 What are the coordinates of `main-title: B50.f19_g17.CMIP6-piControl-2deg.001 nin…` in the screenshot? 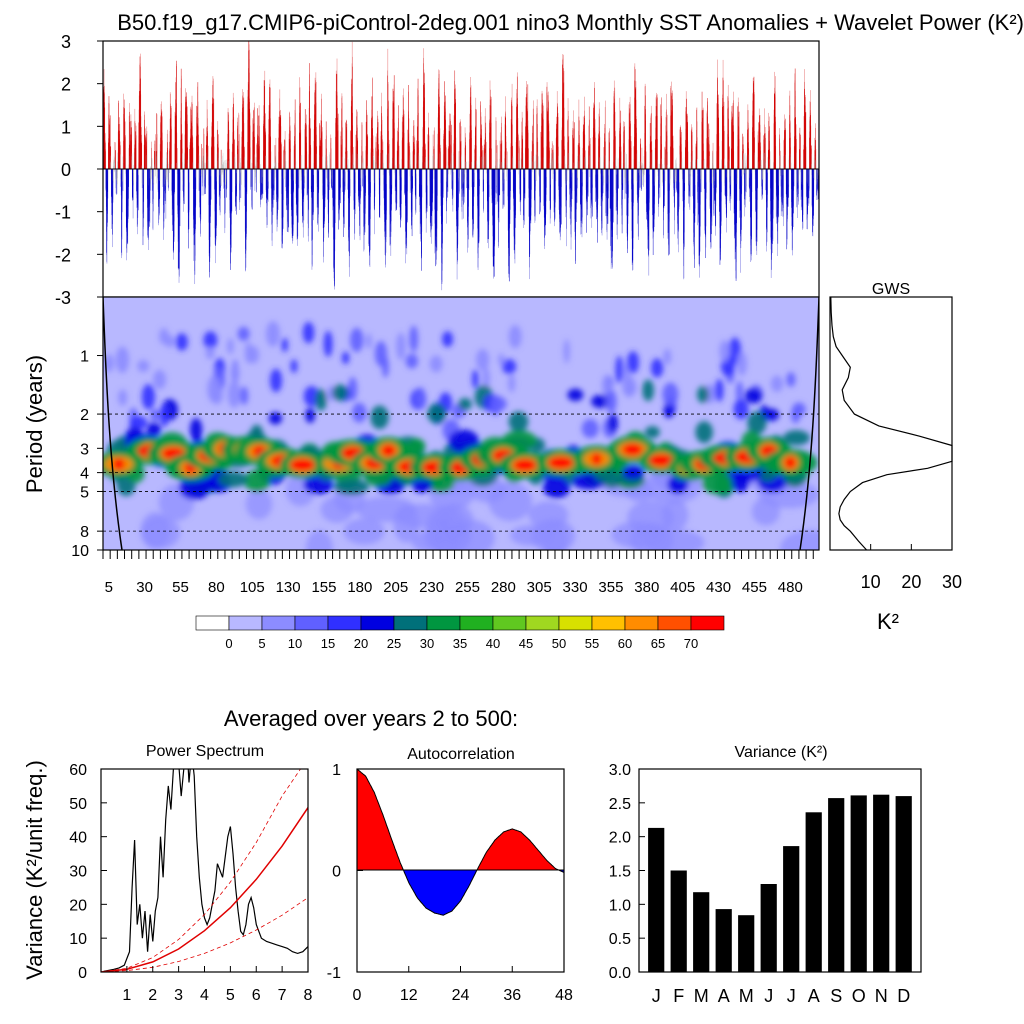 It's located at (570, 22).